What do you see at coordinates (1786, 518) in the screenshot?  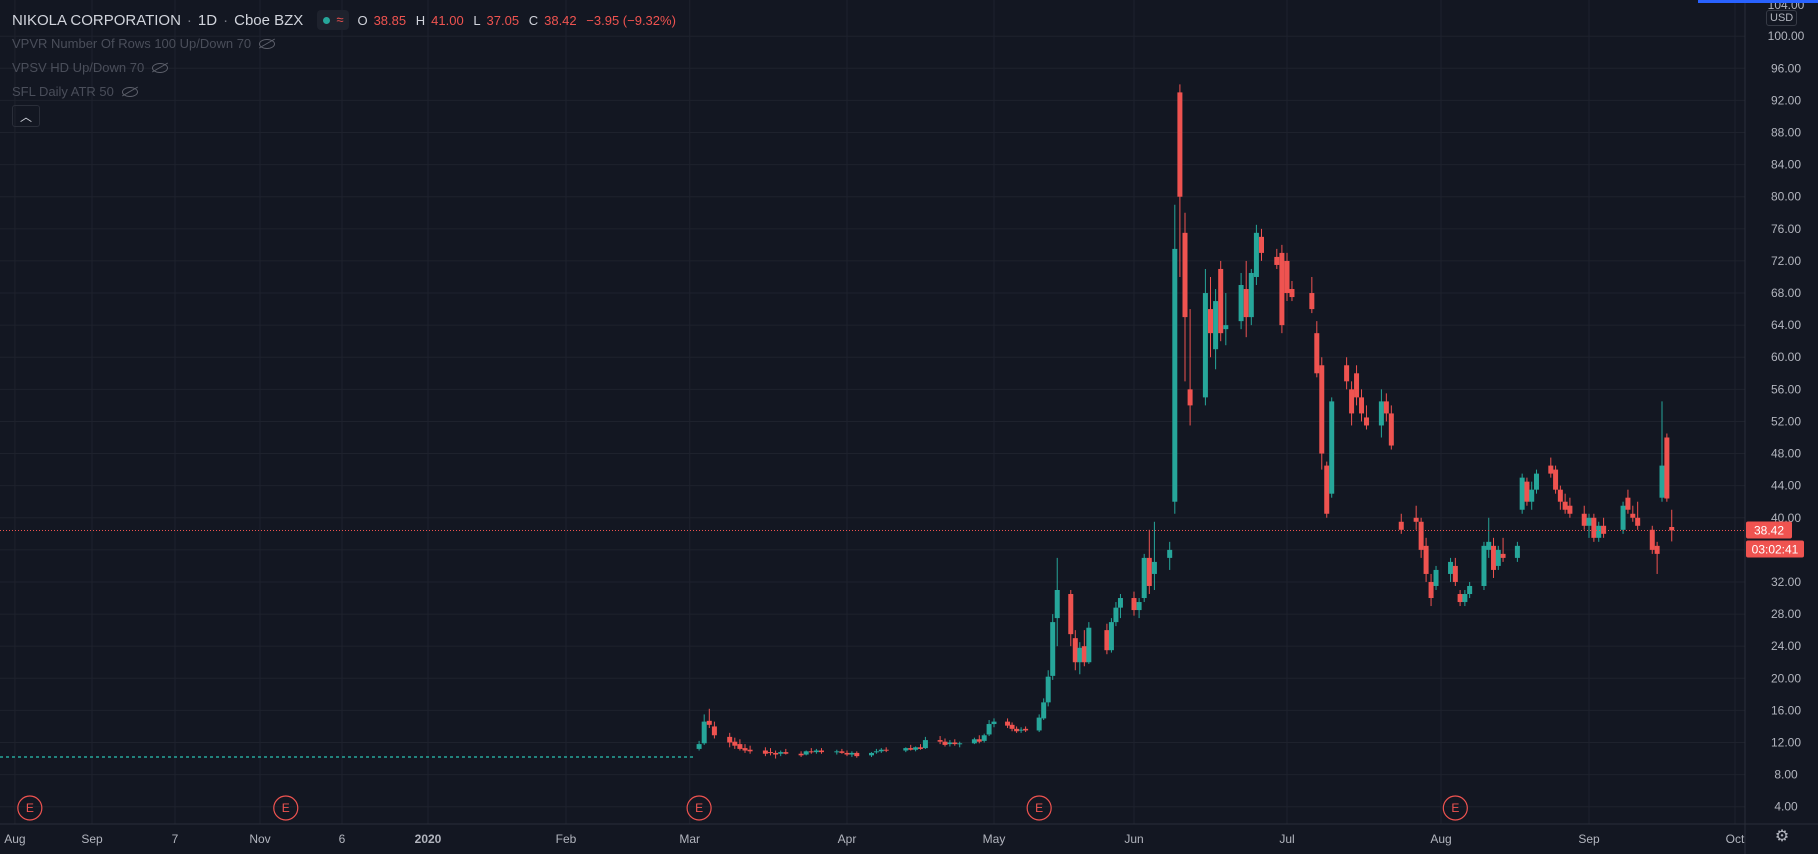 I see `price-tick-label: 40.00` at bounding box center [1786, 518].